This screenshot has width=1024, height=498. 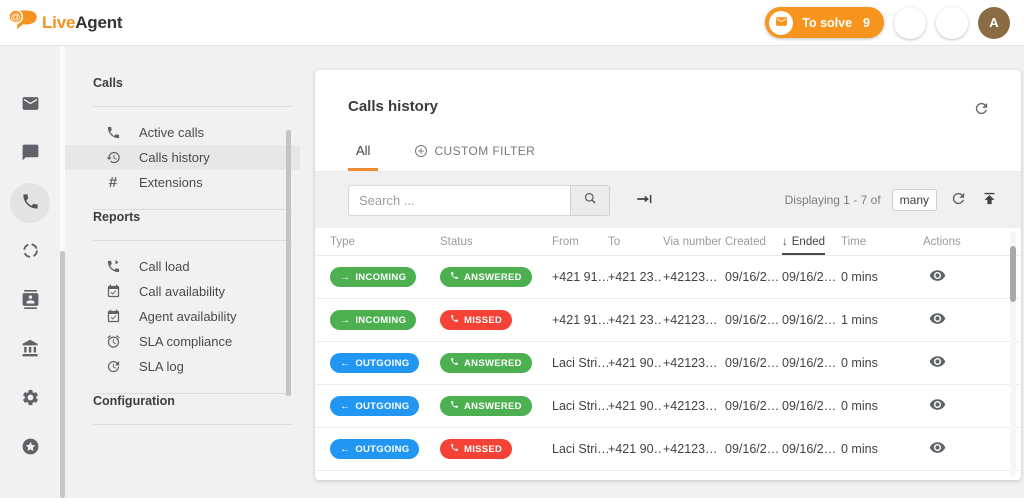 What do you see at coordinates (644, 200) in the screenshot?
I see `forward-filter-button` at bounding box center [644, 200].